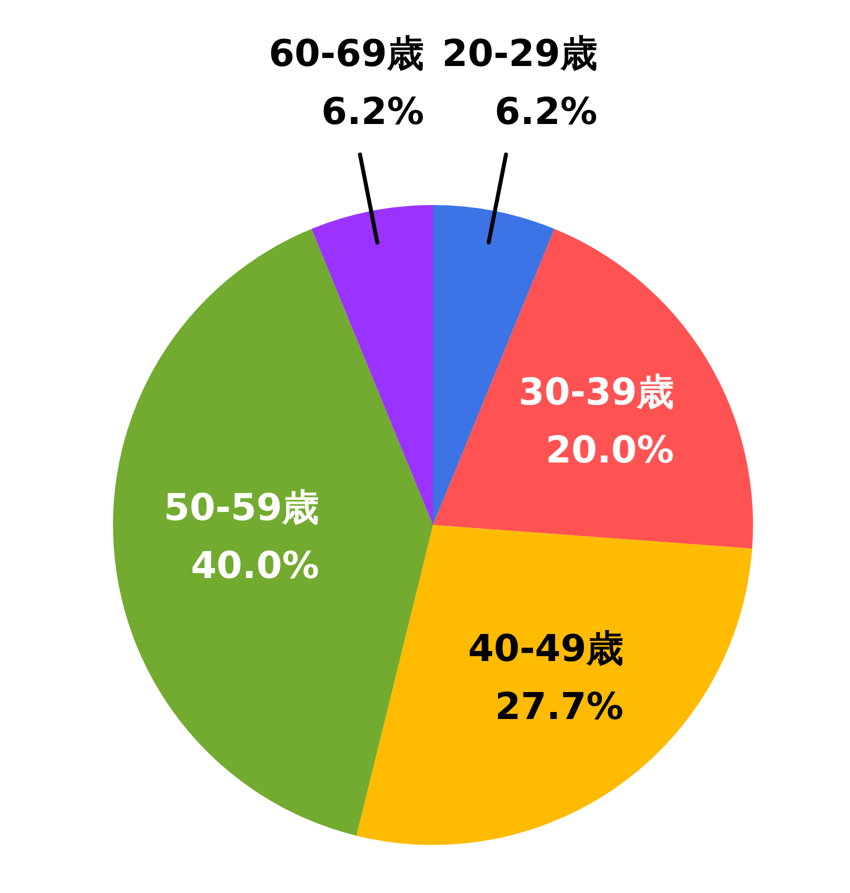 This screenshot has height=893, width=850. I want to click on slice-label: 30-39歳, so click(596, 392).